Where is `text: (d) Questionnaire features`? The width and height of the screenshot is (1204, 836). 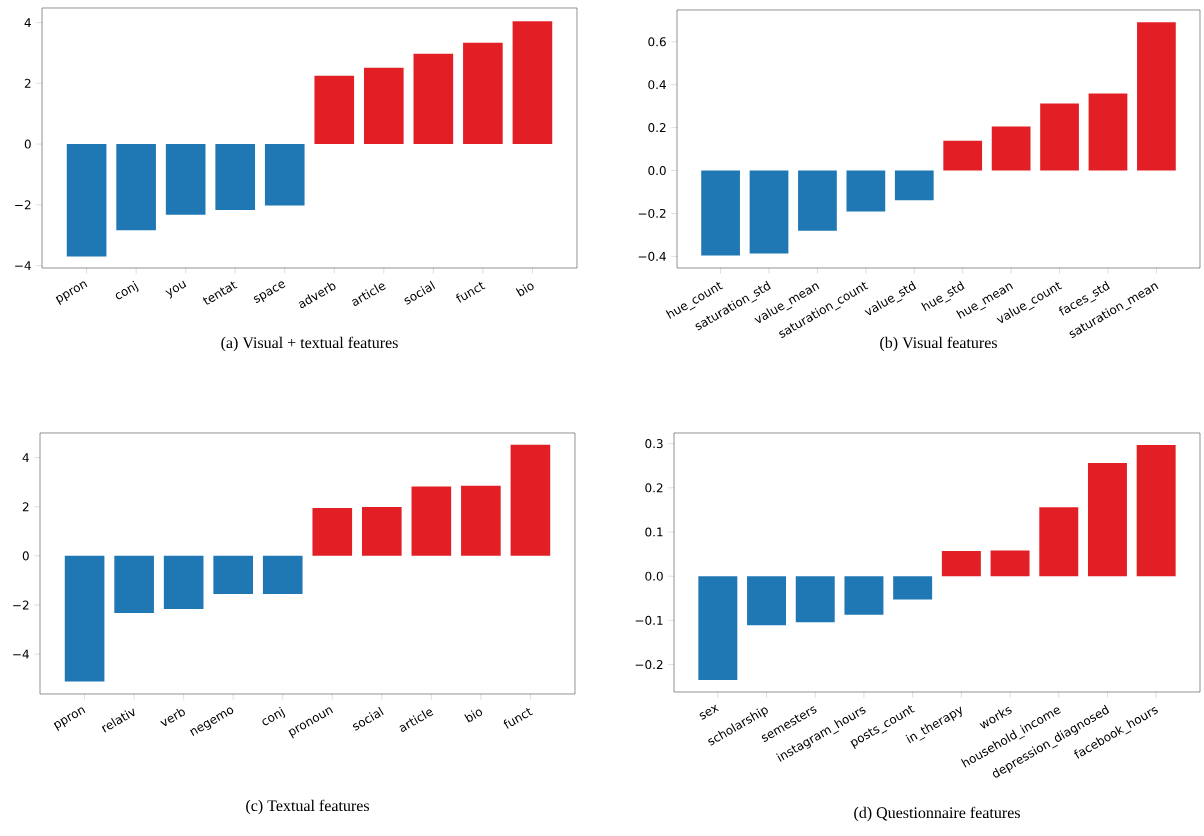
text: (d) Questionnaire features is located at coordinates (937, 814).